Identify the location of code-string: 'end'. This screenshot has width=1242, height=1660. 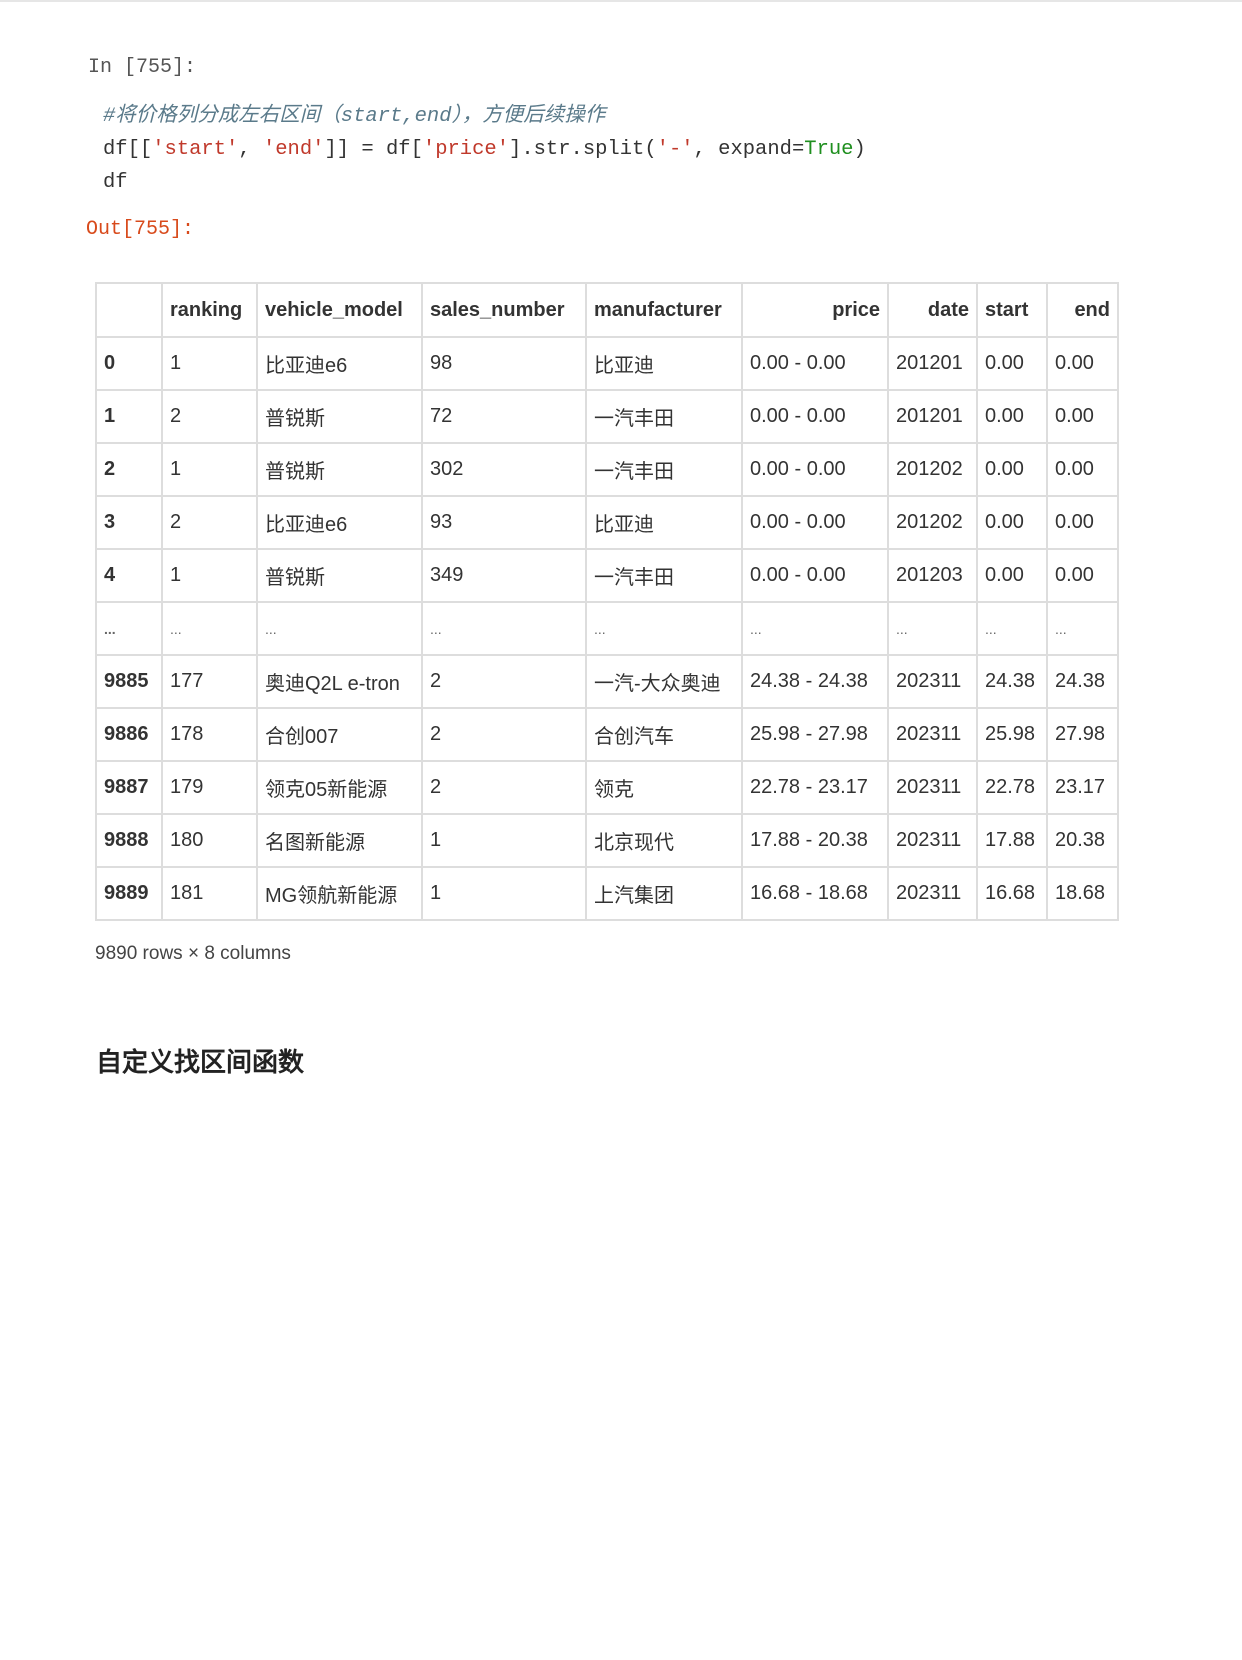
(293, 149).